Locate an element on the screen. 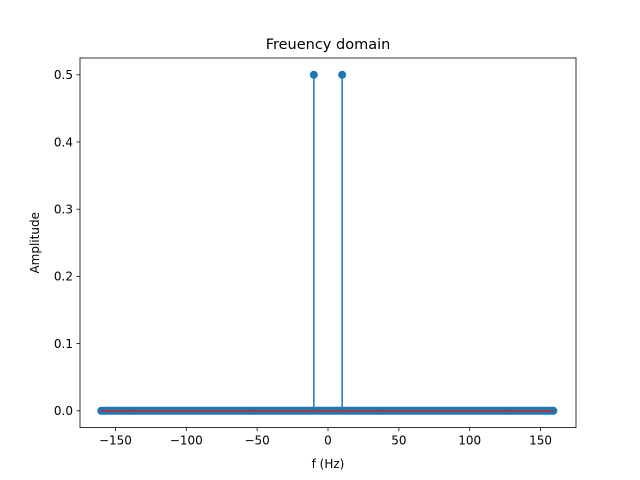 The height and width of the screenshot is (480, 640). x-tick-label: 50 is located at coordinates (398, 441).